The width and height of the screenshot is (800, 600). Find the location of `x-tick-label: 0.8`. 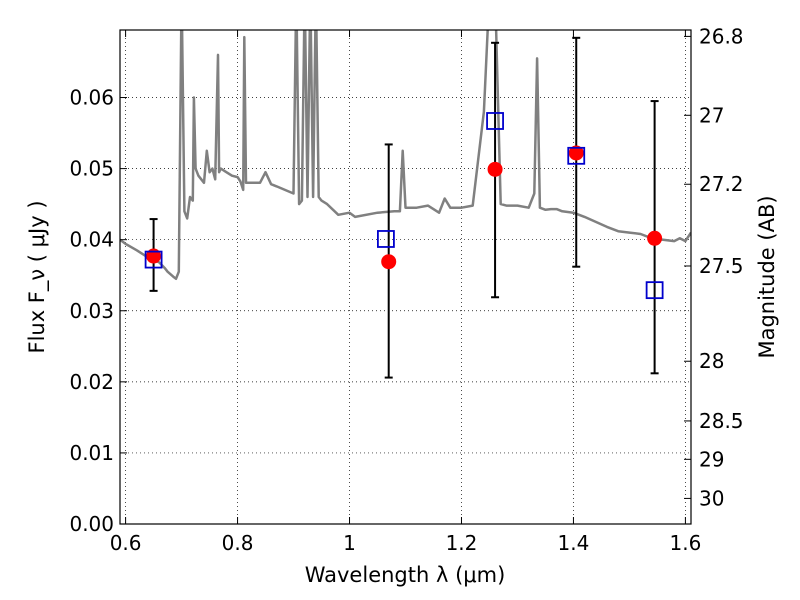

x-tick-label: 0.8 is located at coordinates (238, 543).